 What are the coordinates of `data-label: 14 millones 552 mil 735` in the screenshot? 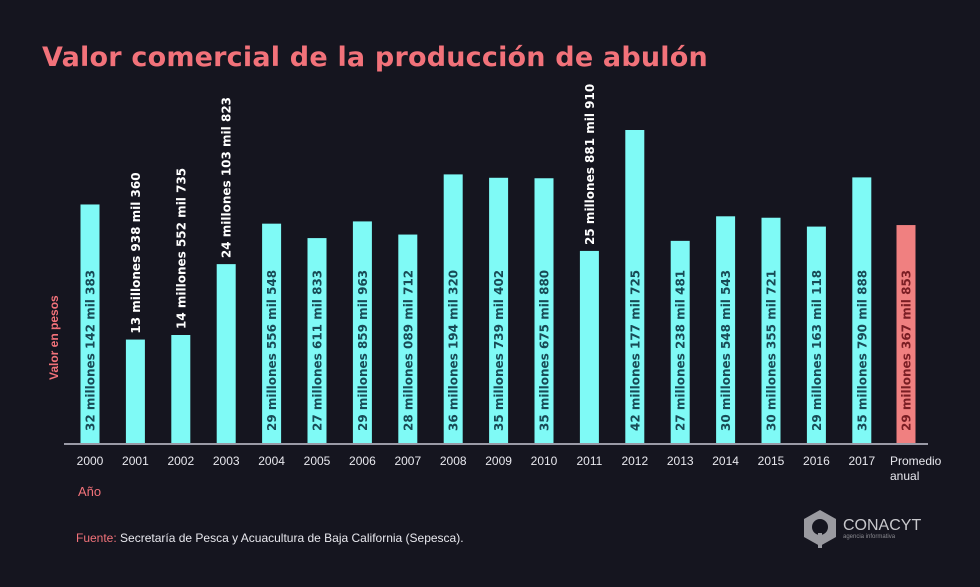 It's located at (181, 248).